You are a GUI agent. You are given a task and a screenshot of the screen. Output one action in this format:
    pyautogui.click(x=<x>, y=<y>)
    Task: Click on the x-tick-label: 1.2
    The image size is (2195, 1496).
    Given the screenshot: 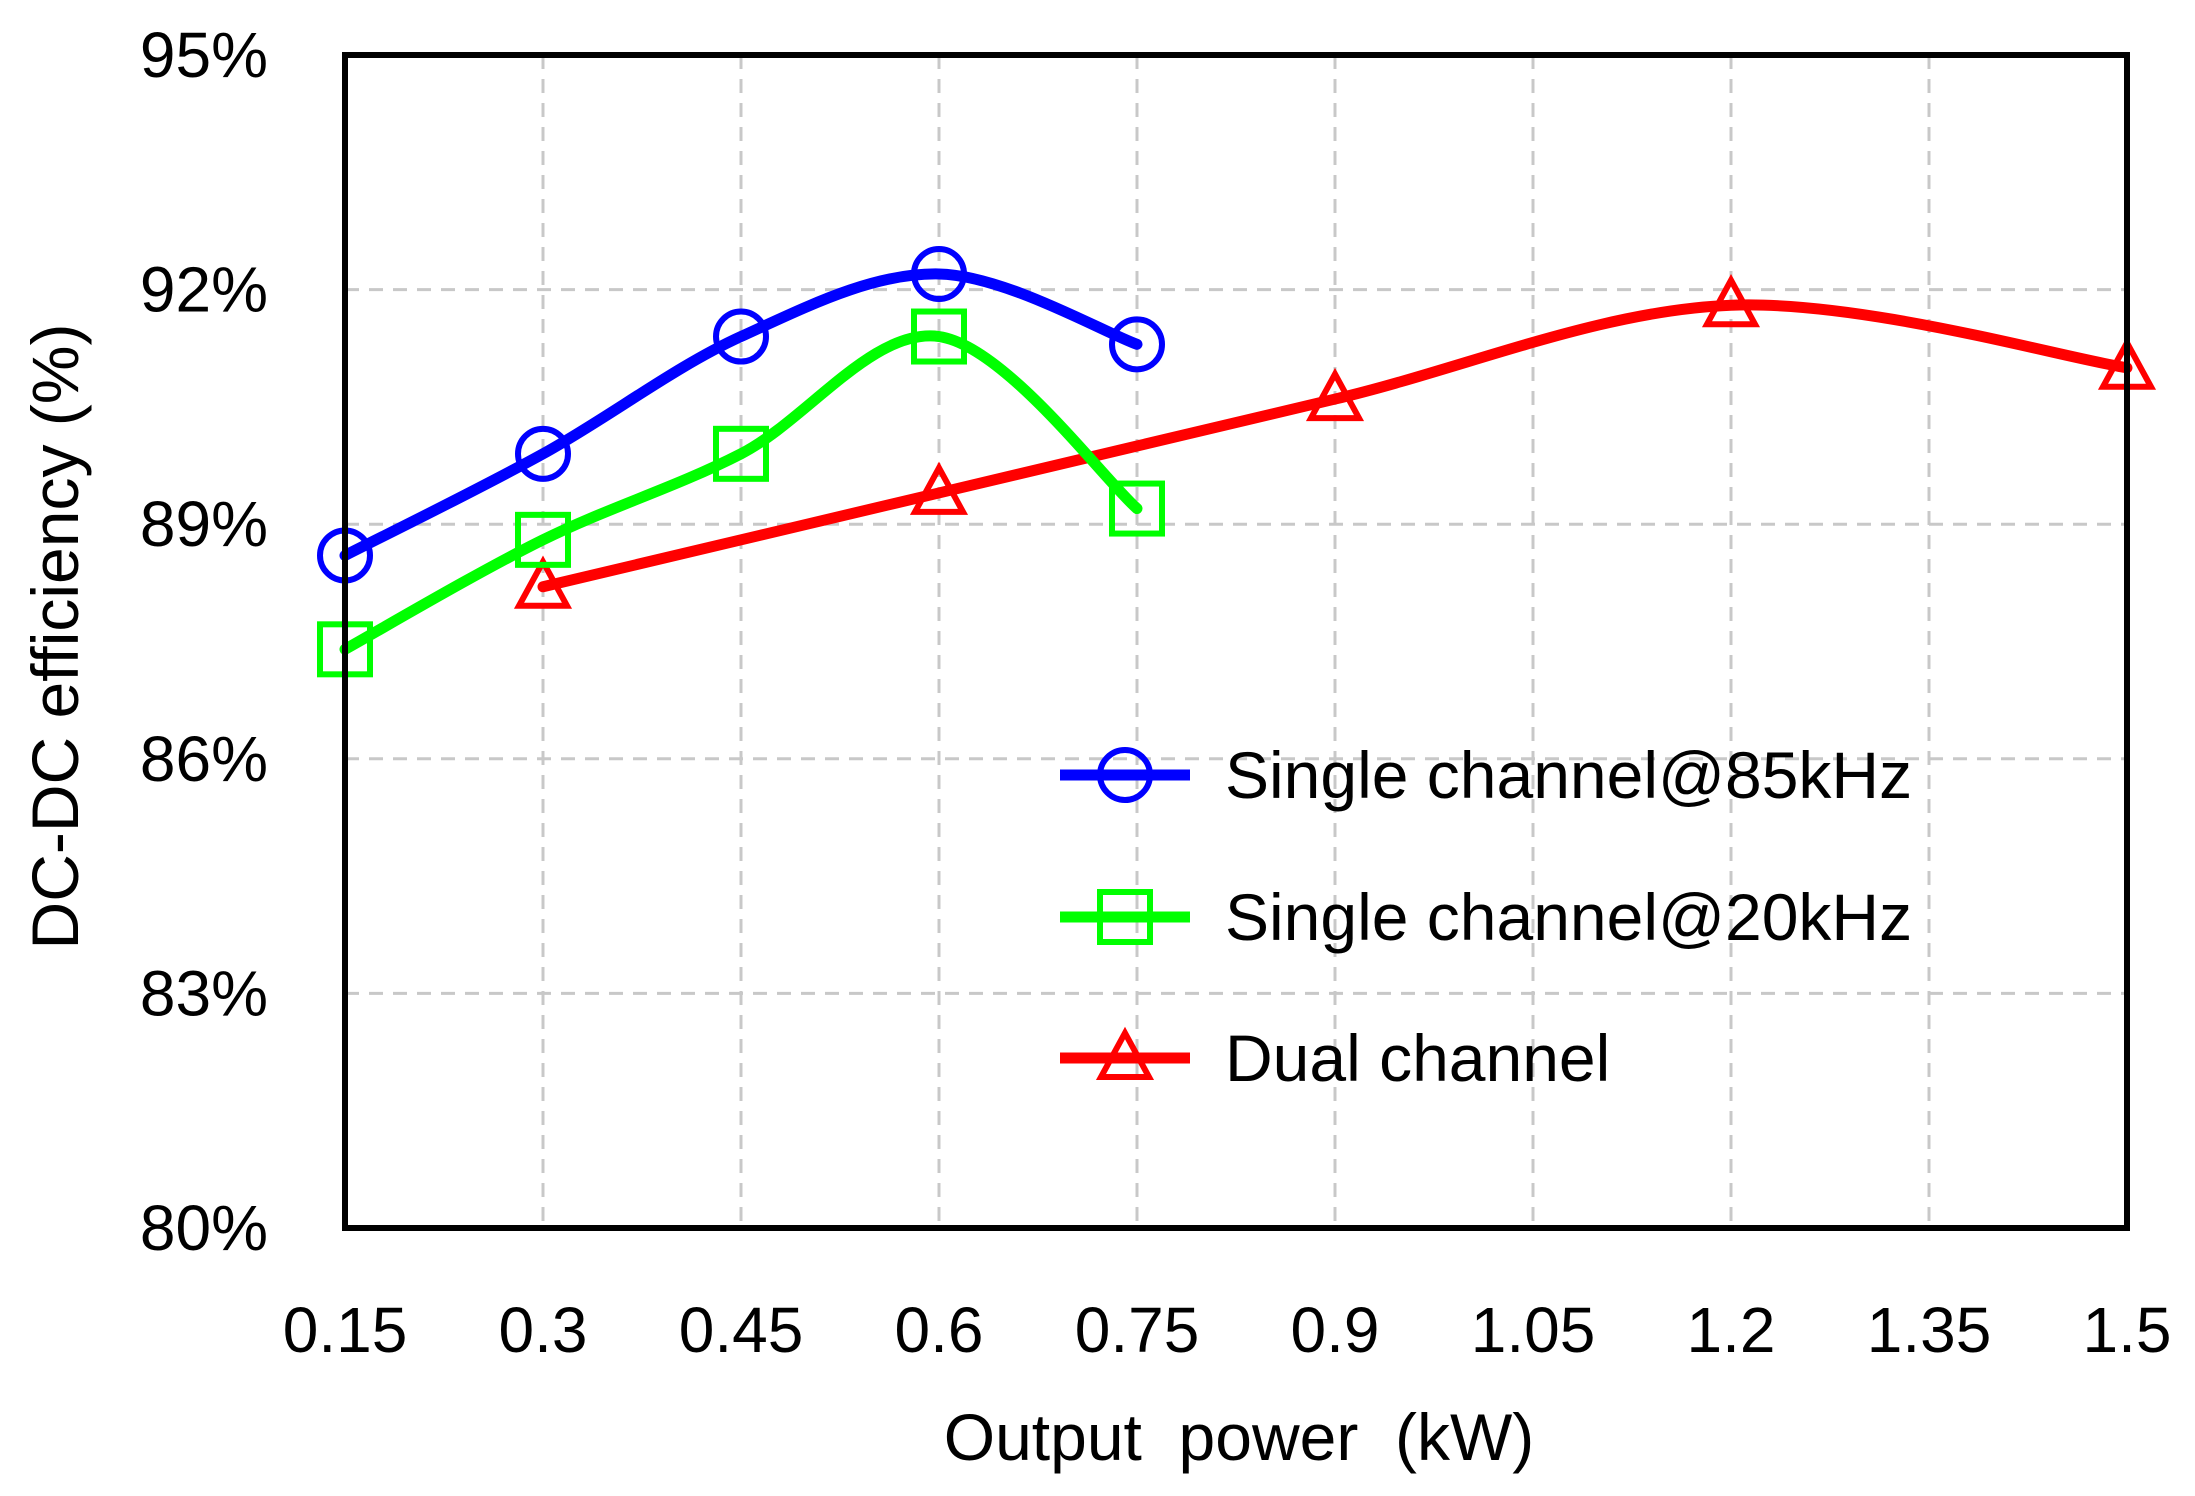 What is the action you would take?
    pyautogui.click(x=1731, y=1330)
    